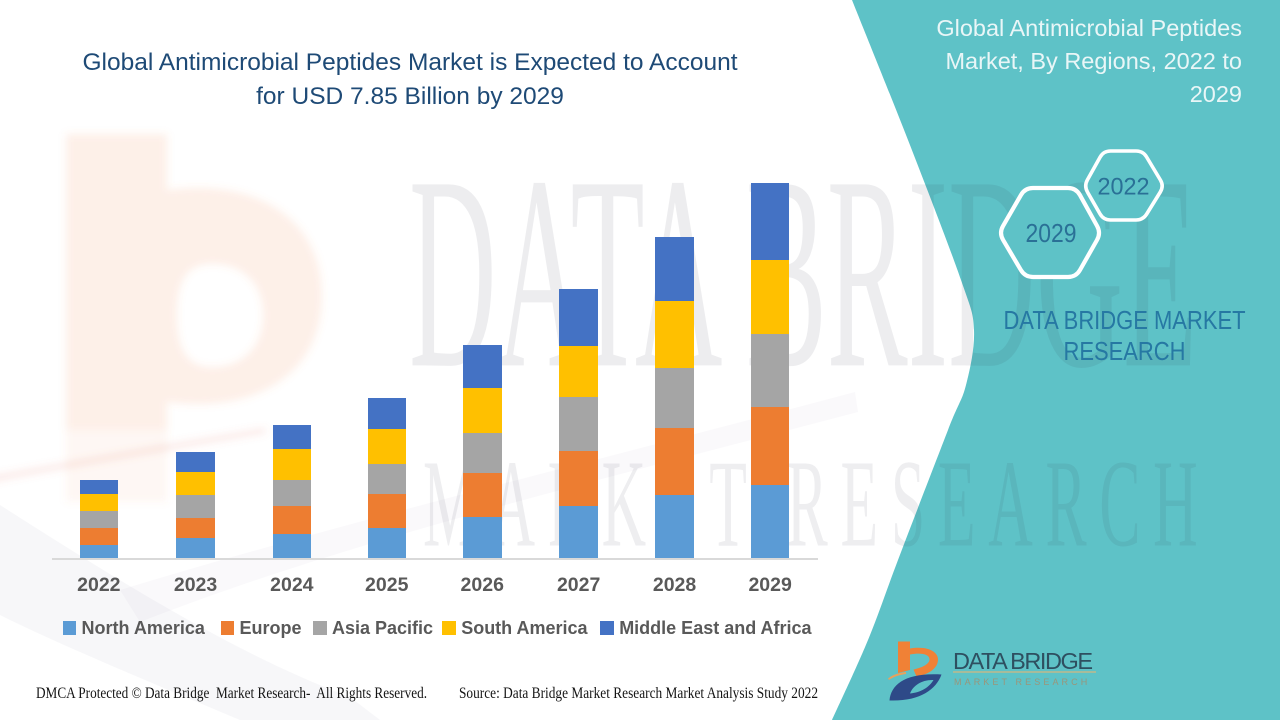  What do you see at coordinates (1022, 682) in the screenshot?
I see `svg-text: MARKET RESEARCH` at bounding box center [1022, 682].